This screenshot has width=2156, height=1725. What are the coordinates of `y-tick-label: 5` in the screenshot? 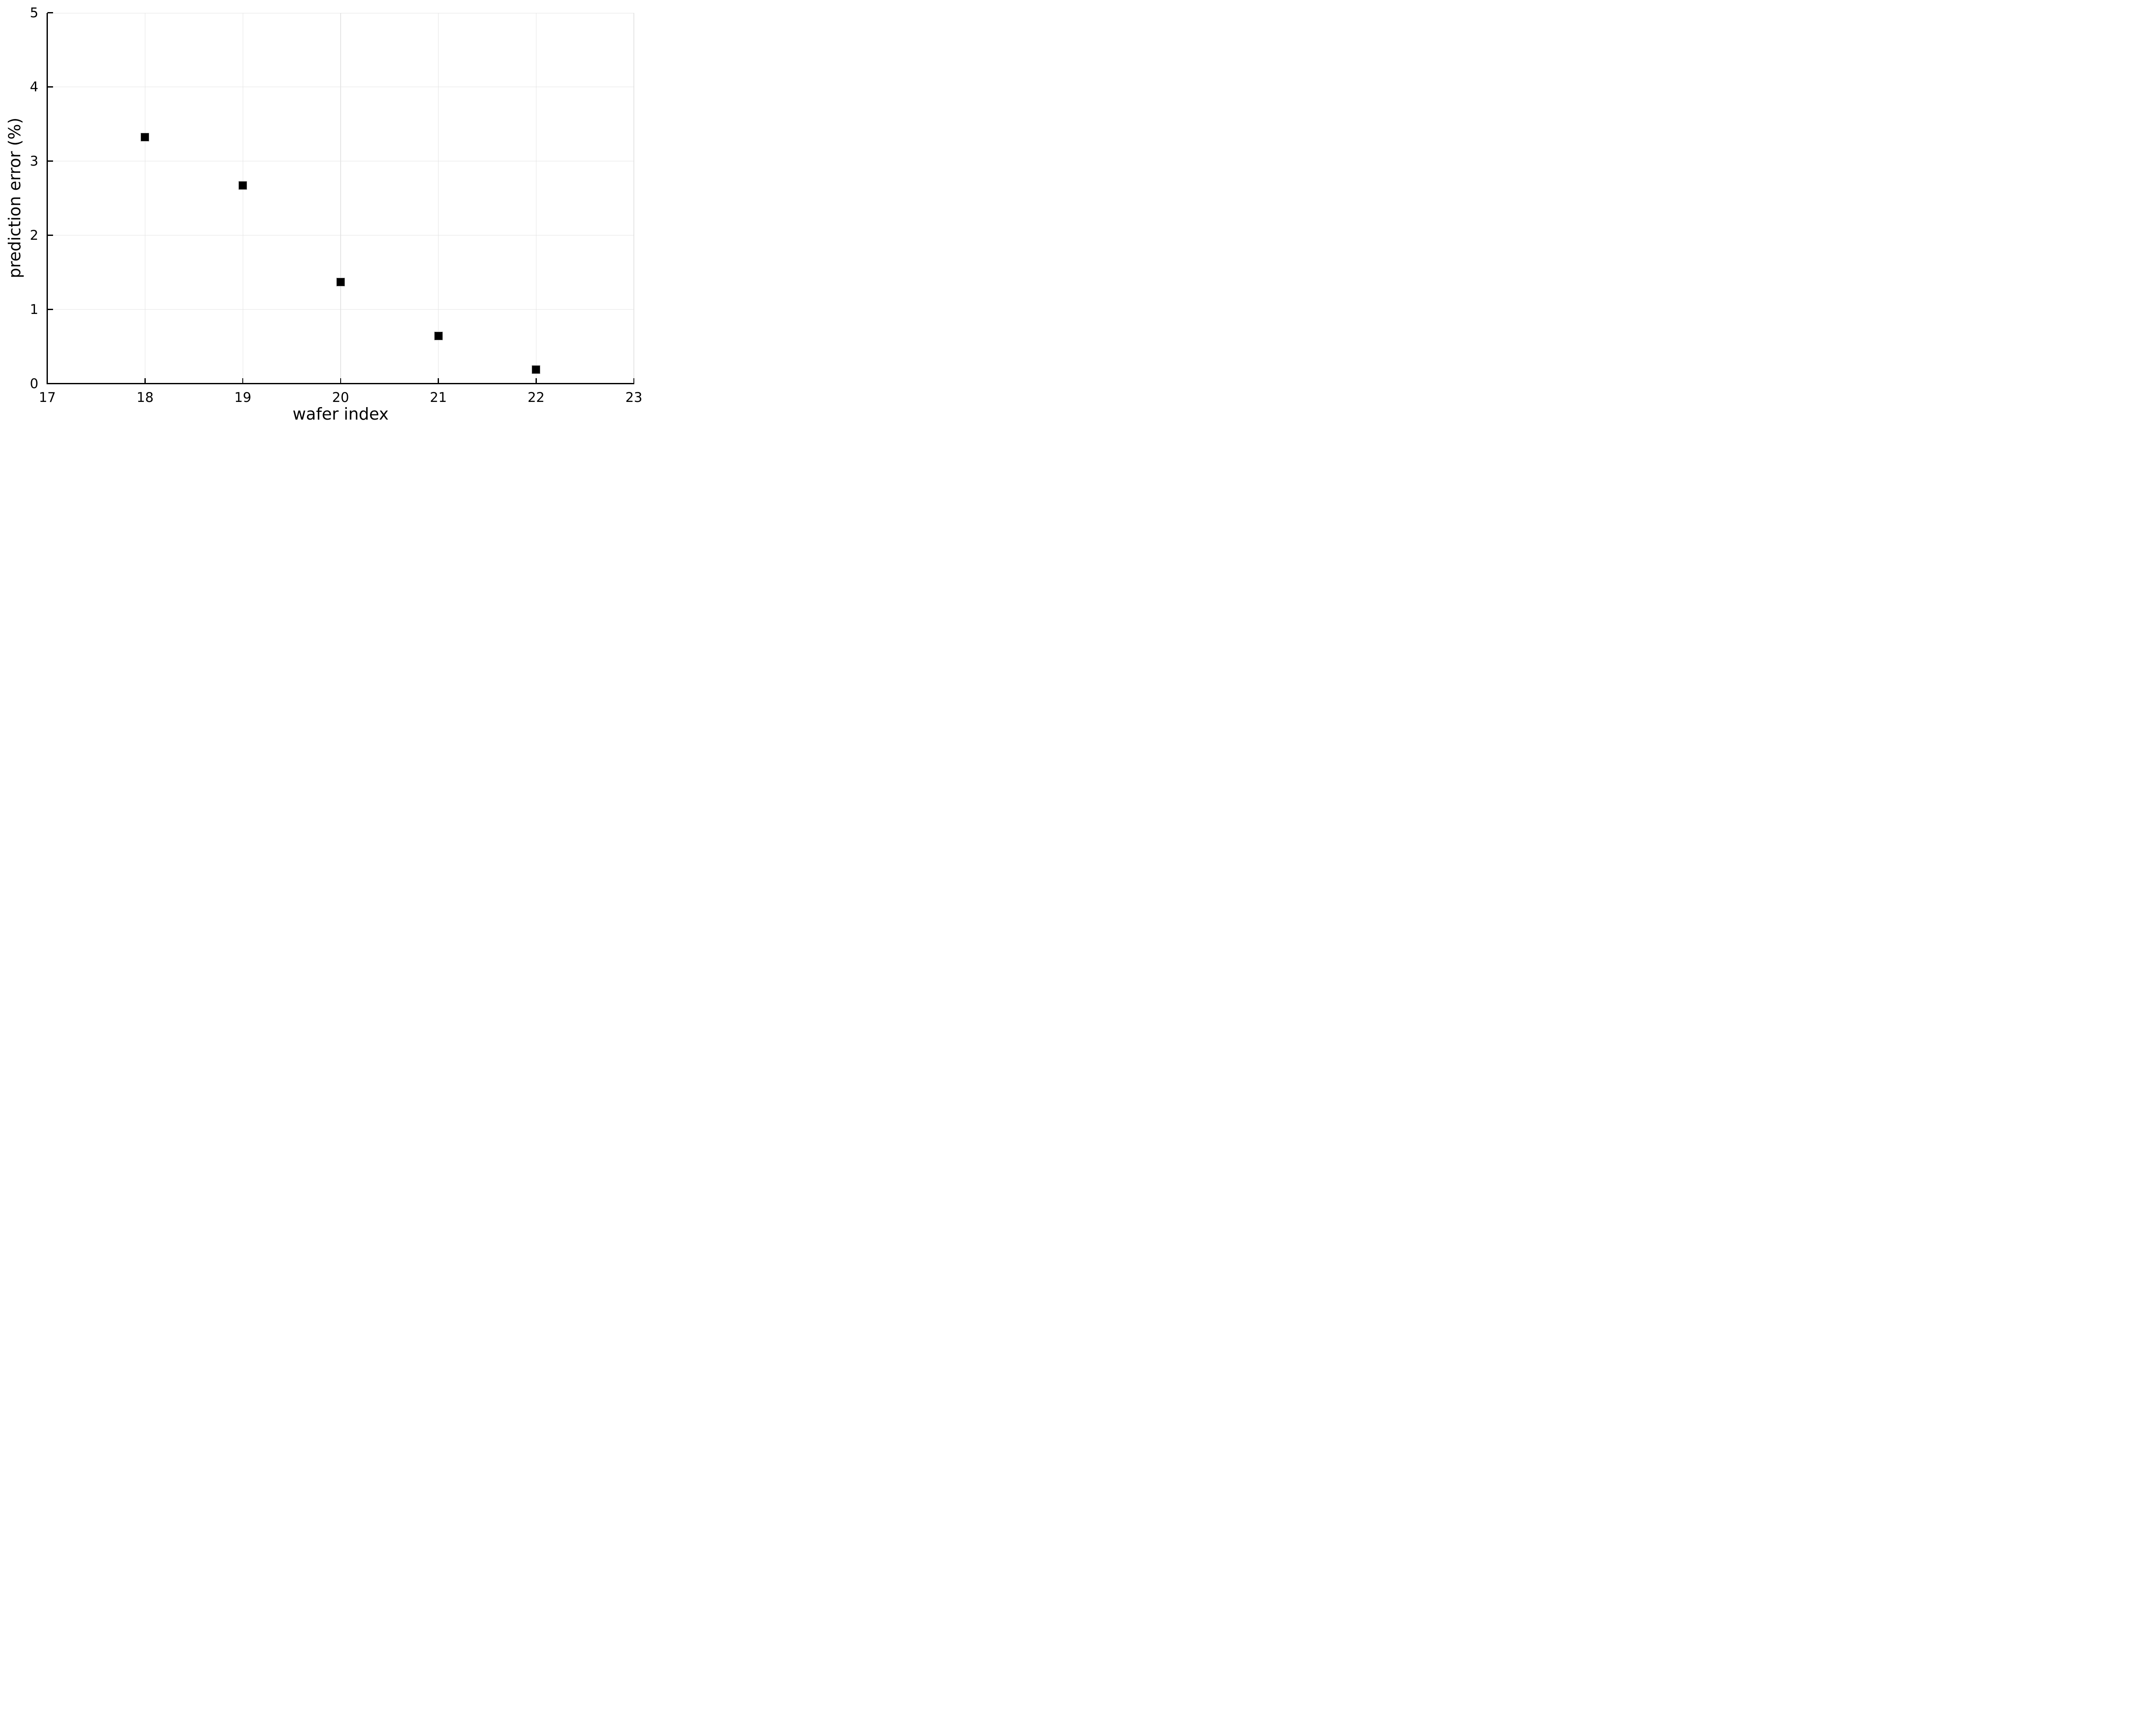 It's located at (34, 13).